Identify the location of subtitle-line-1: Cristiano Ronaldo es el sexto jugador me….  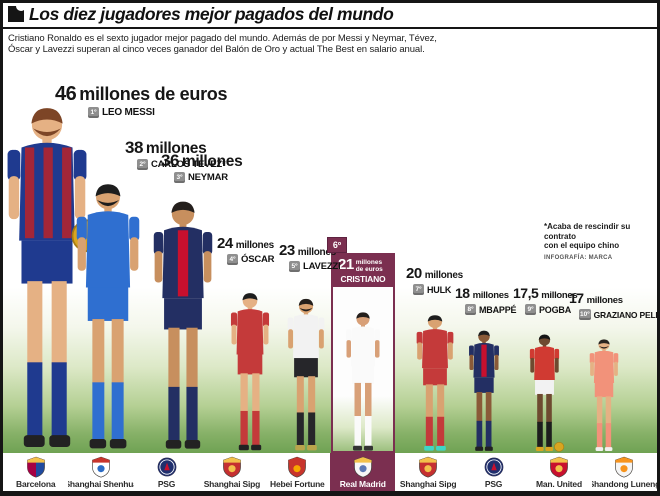
(222, 38).